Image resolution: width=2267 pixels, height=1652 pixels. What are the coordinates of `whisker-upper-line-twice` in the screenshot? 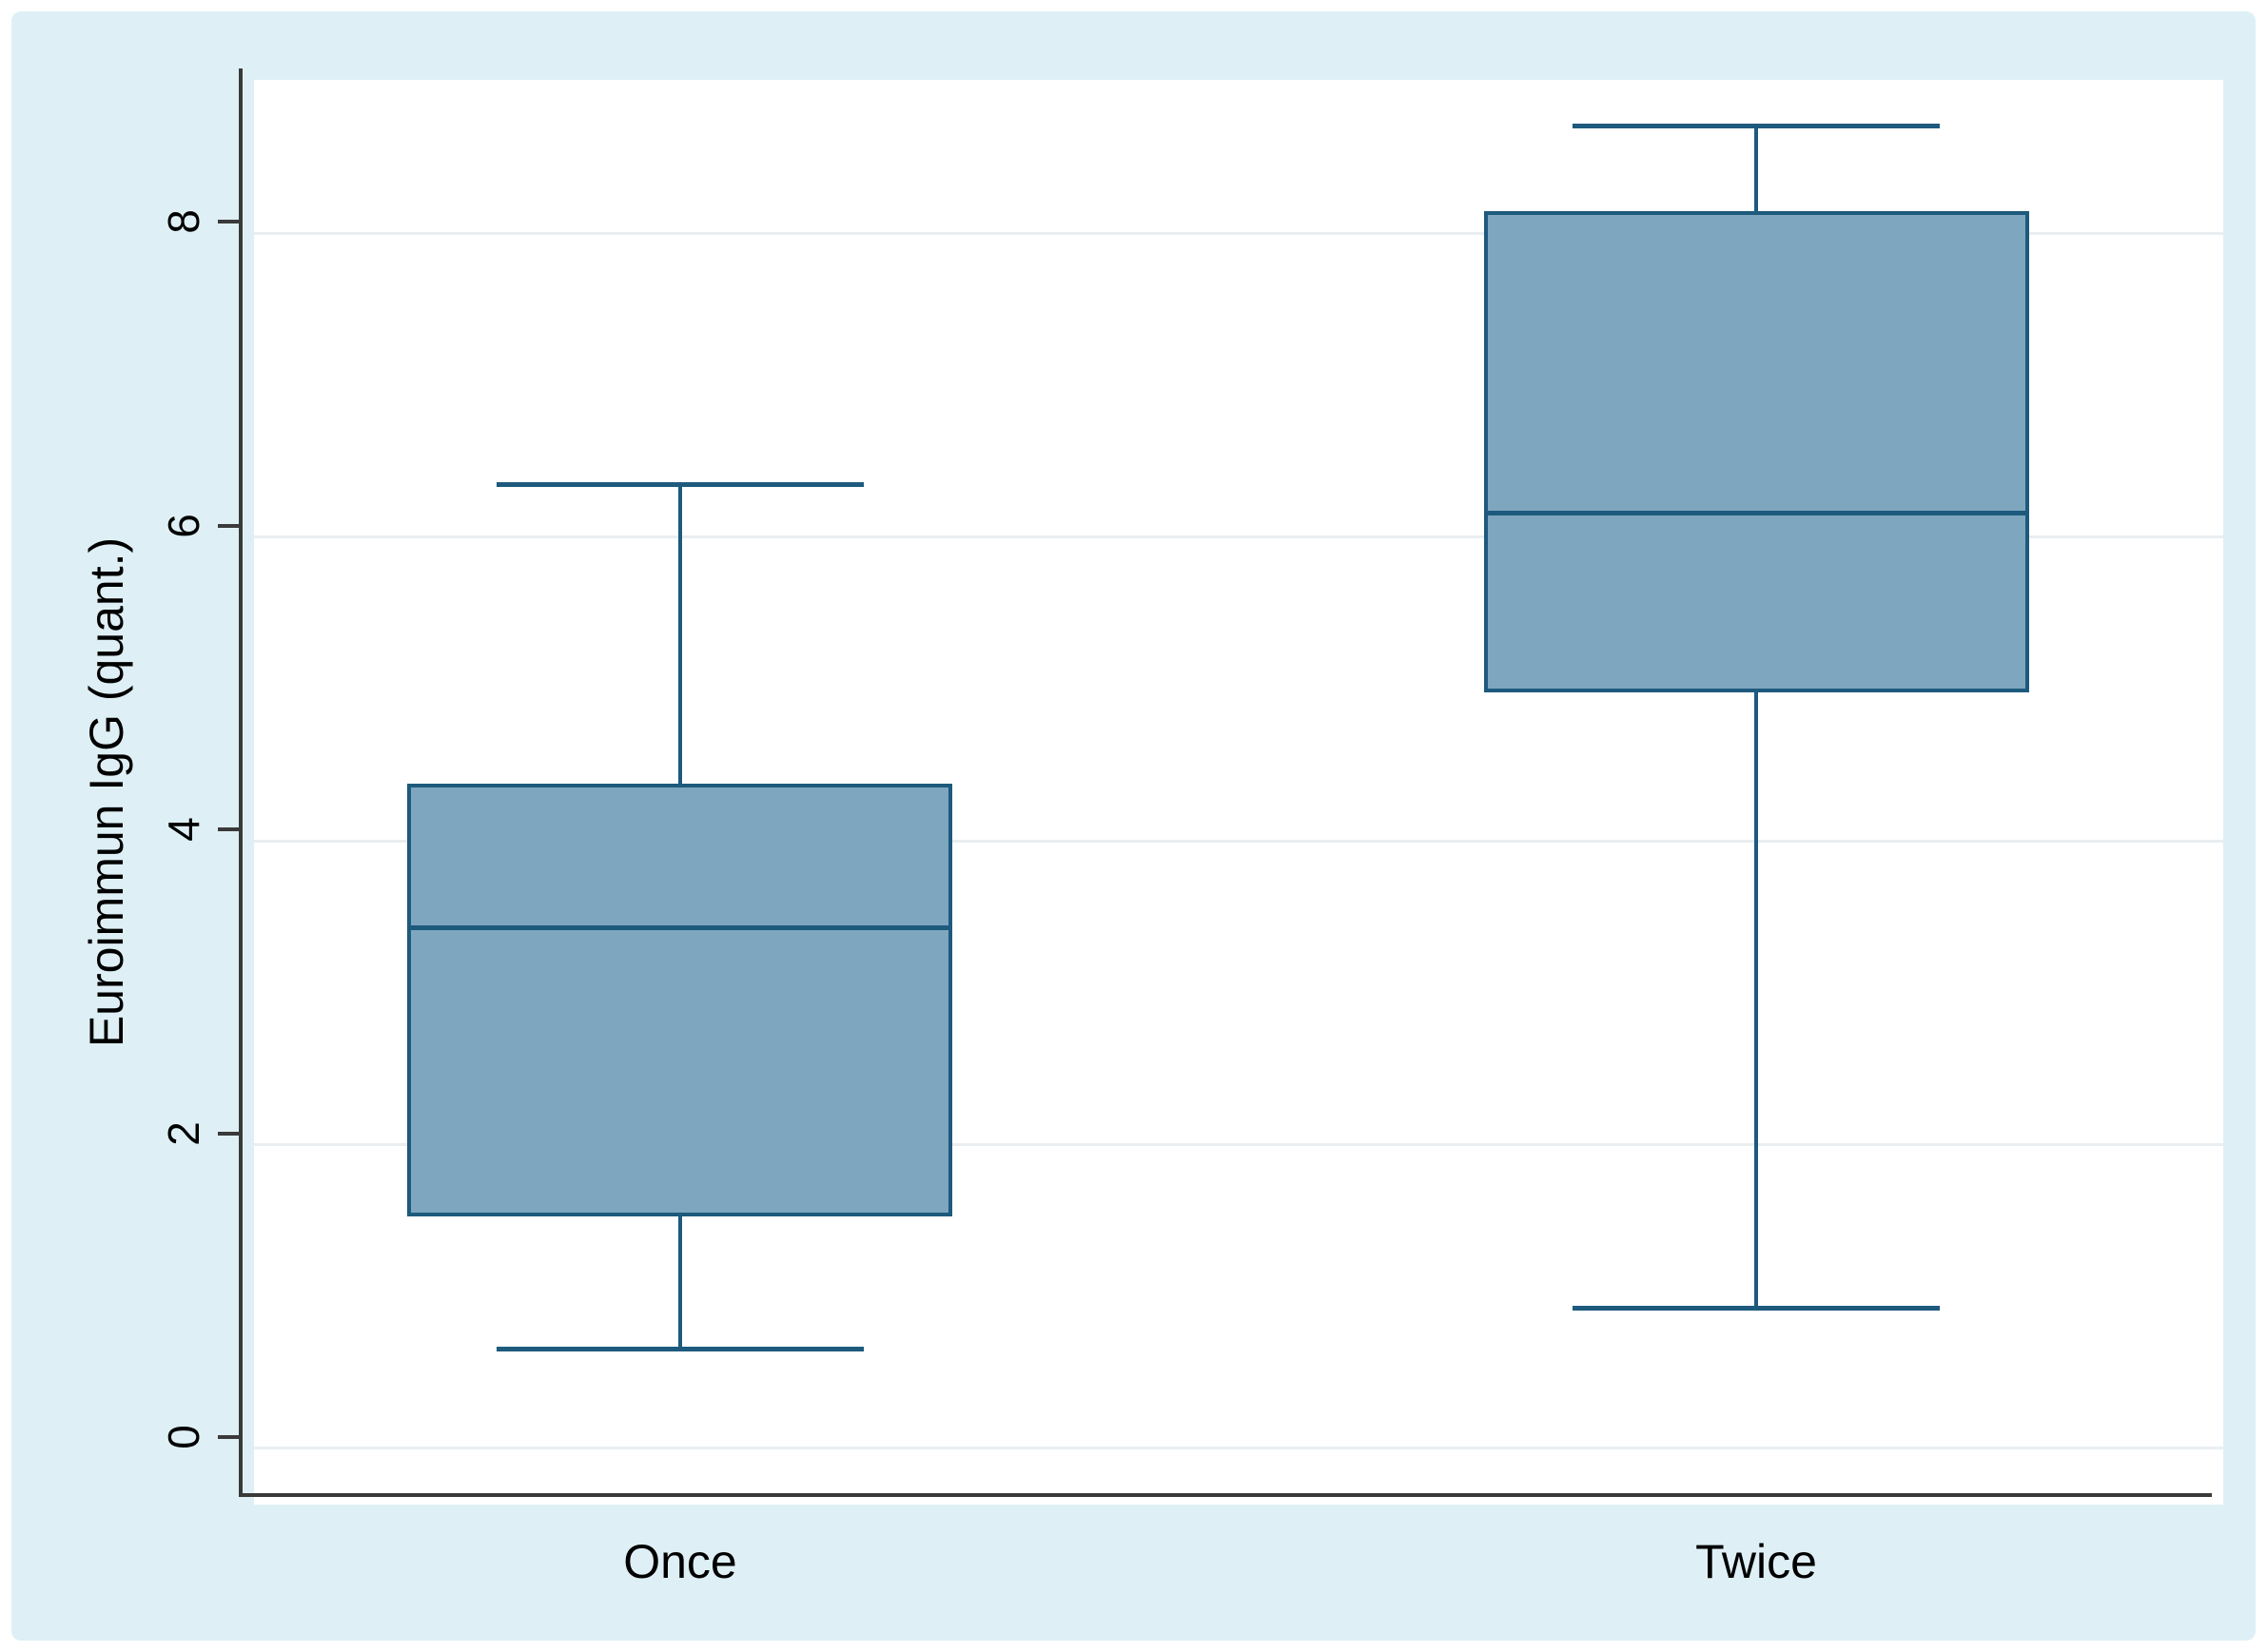 It's located at (1756, 169).